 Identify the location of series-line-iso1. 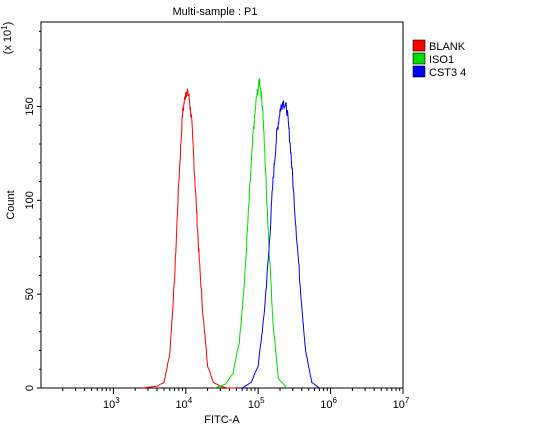
(251, 233).